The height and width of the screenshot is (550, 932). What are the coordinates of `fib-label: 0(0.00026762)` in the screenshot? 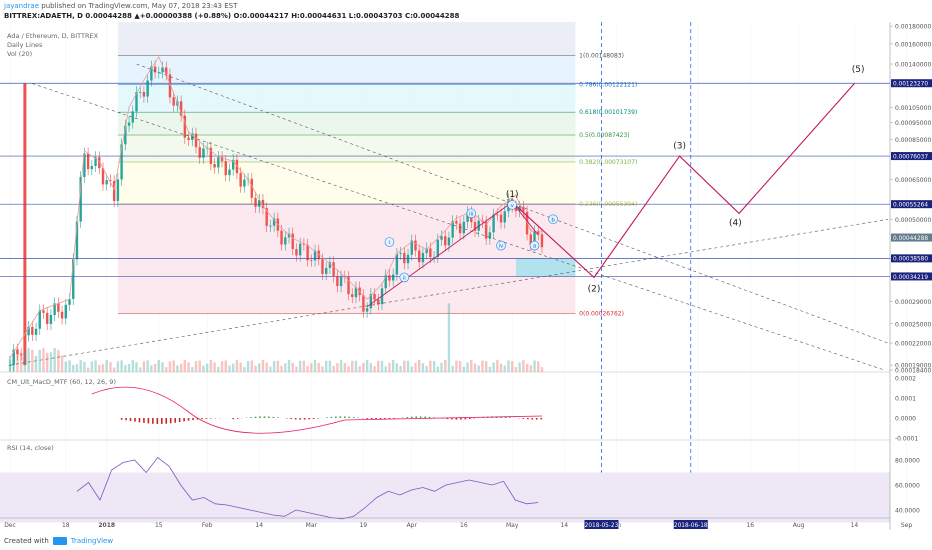 It's located at (601, 314).